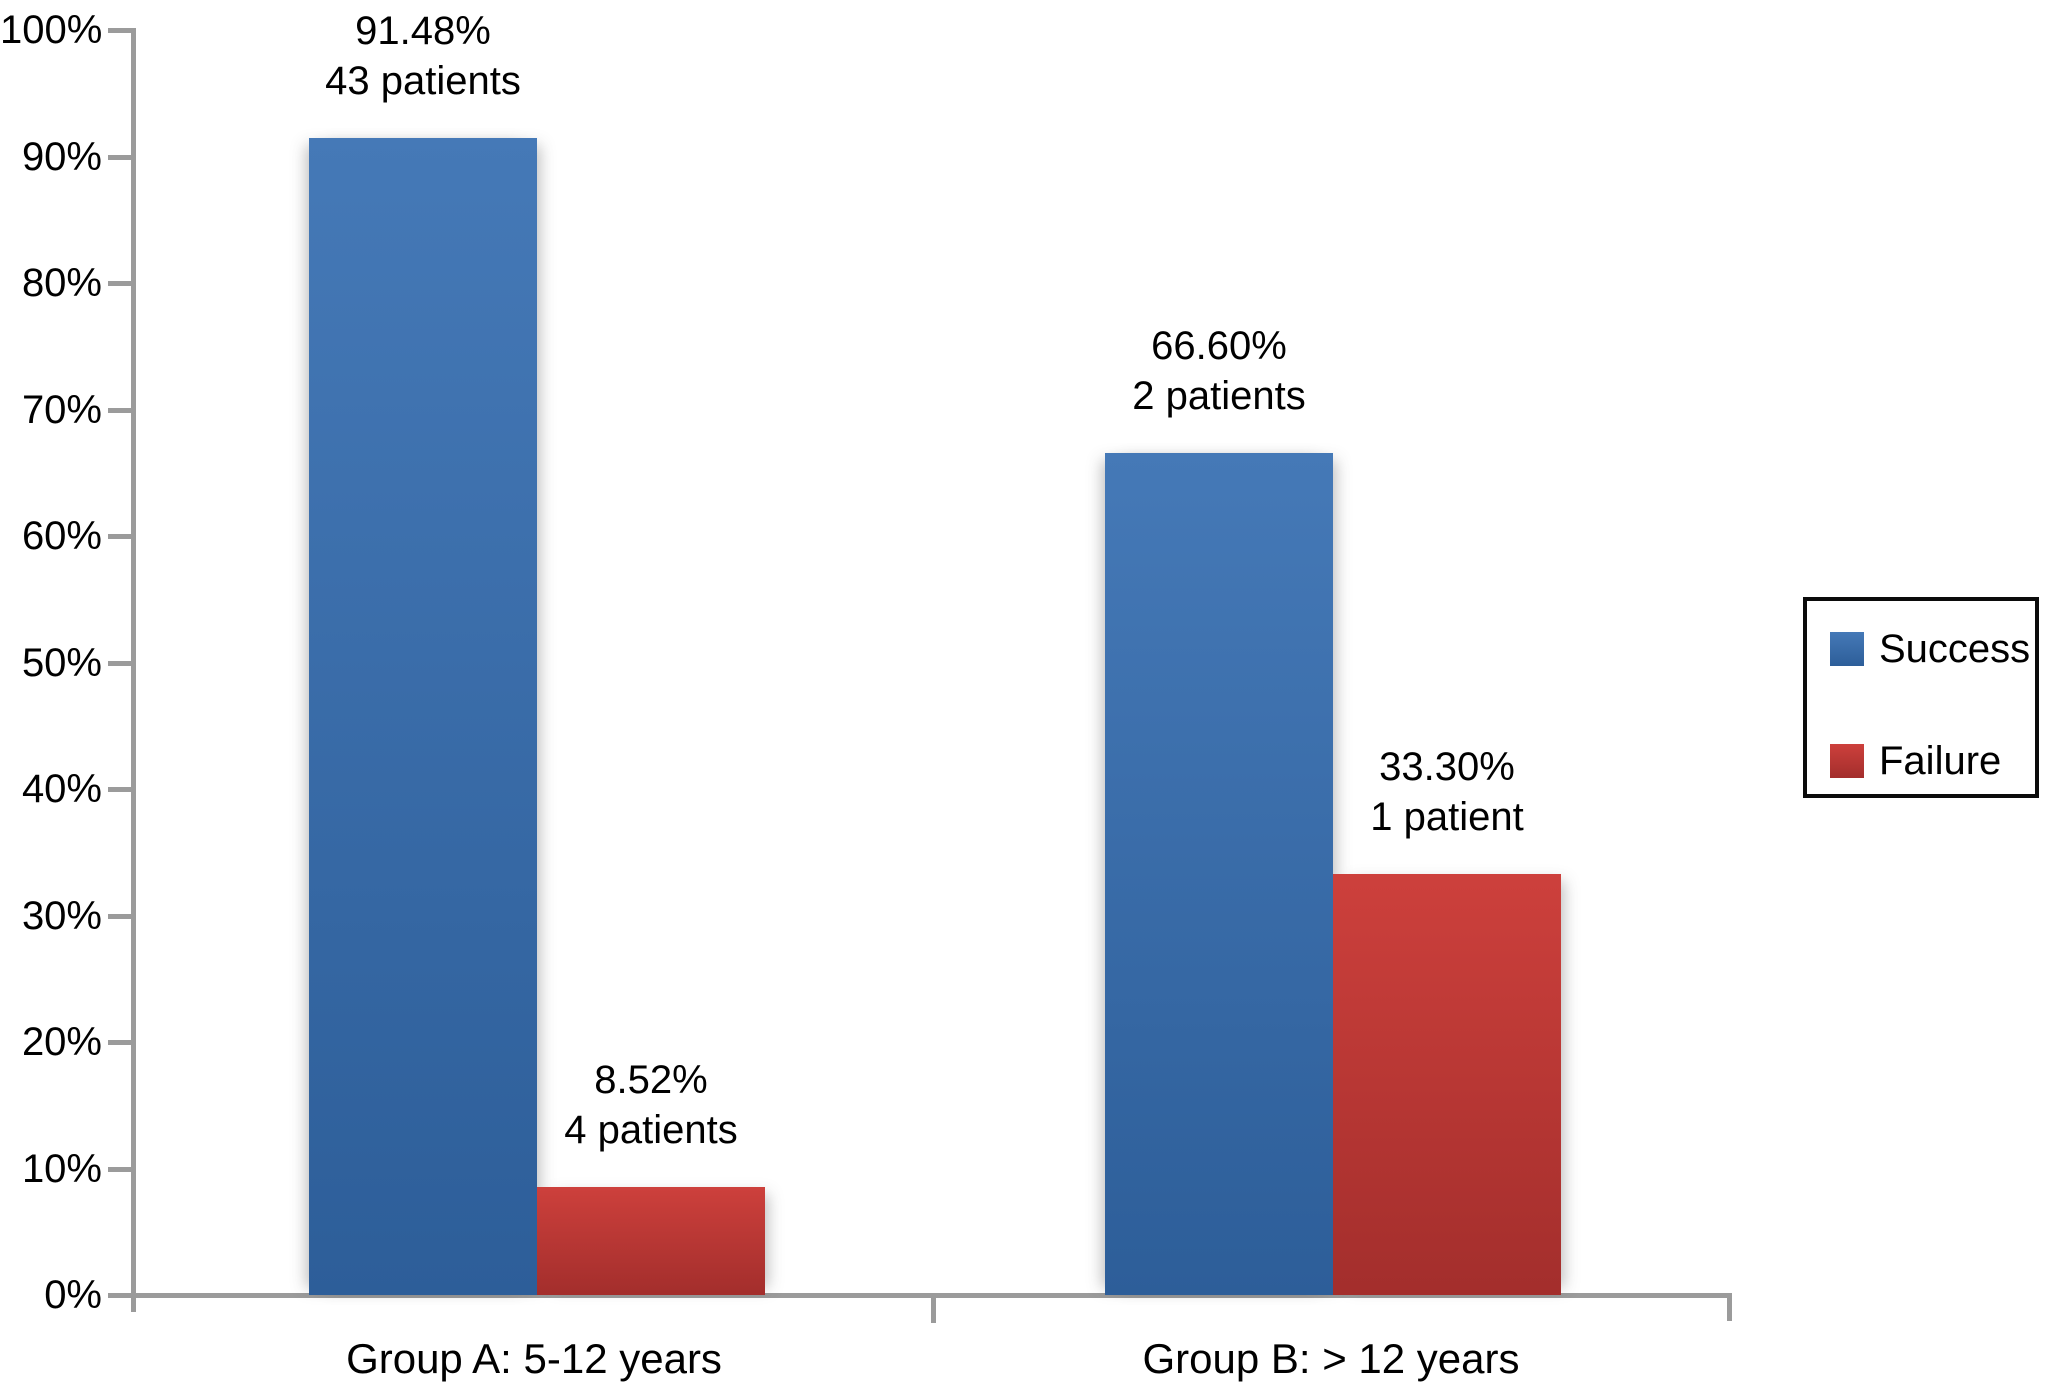  What do you see at coordinates (651, 1130) in the screenshot?
I see `bar-label-count: 4 patients` at bounding box center [651, 1130].